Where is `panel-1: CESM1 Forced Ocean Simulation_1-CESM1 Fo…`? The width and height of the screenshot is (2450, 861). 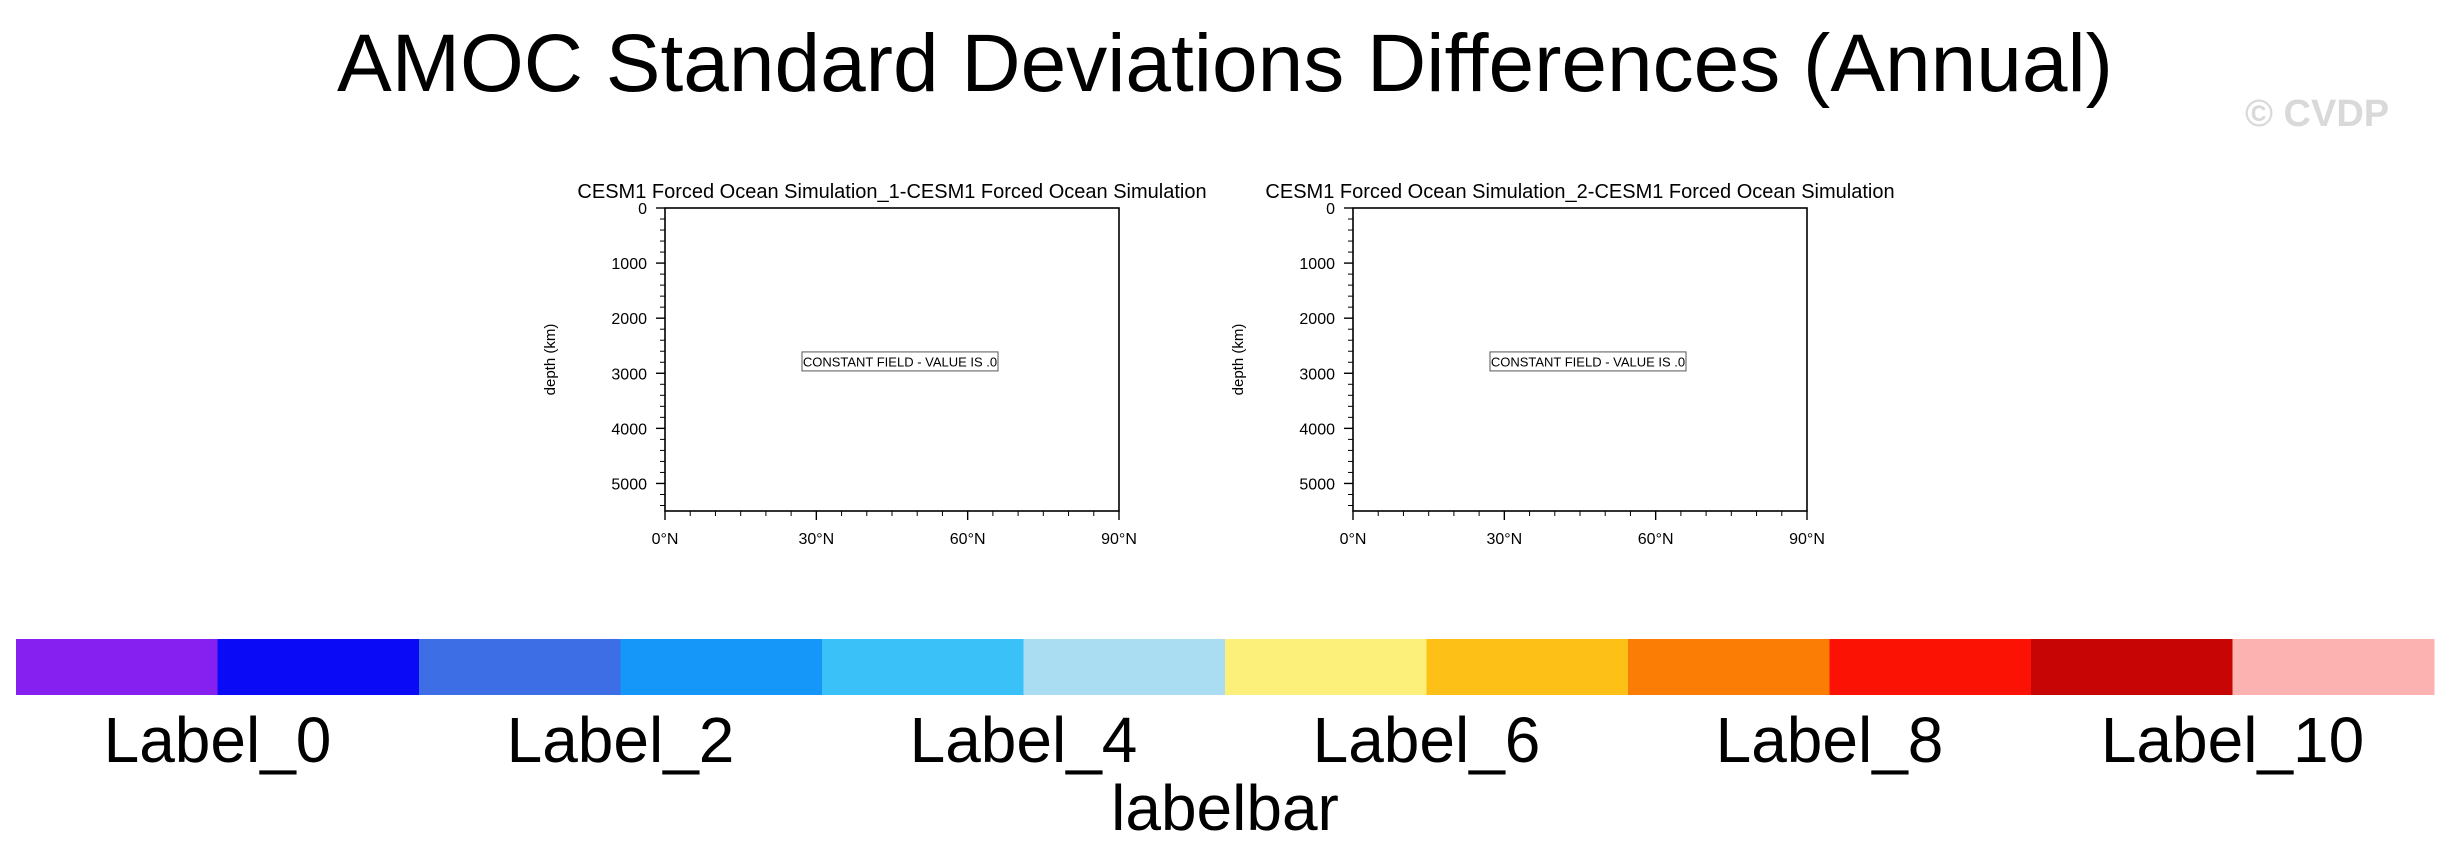
panel-1: CESM1 Forced Ocean Simulation_1-CESM1 Fo… is located at coordinates (874, 364).